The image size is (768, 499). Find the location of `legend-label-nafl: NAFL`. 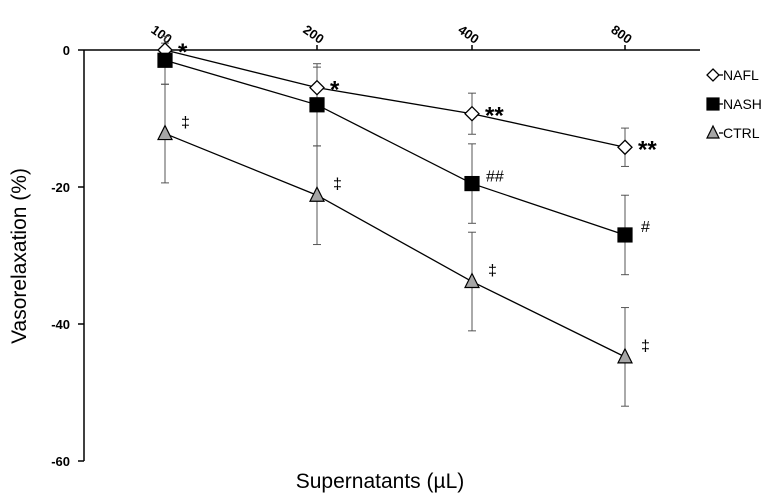

legend-label-nafl: NAFL is located at coordinates (741, 75).